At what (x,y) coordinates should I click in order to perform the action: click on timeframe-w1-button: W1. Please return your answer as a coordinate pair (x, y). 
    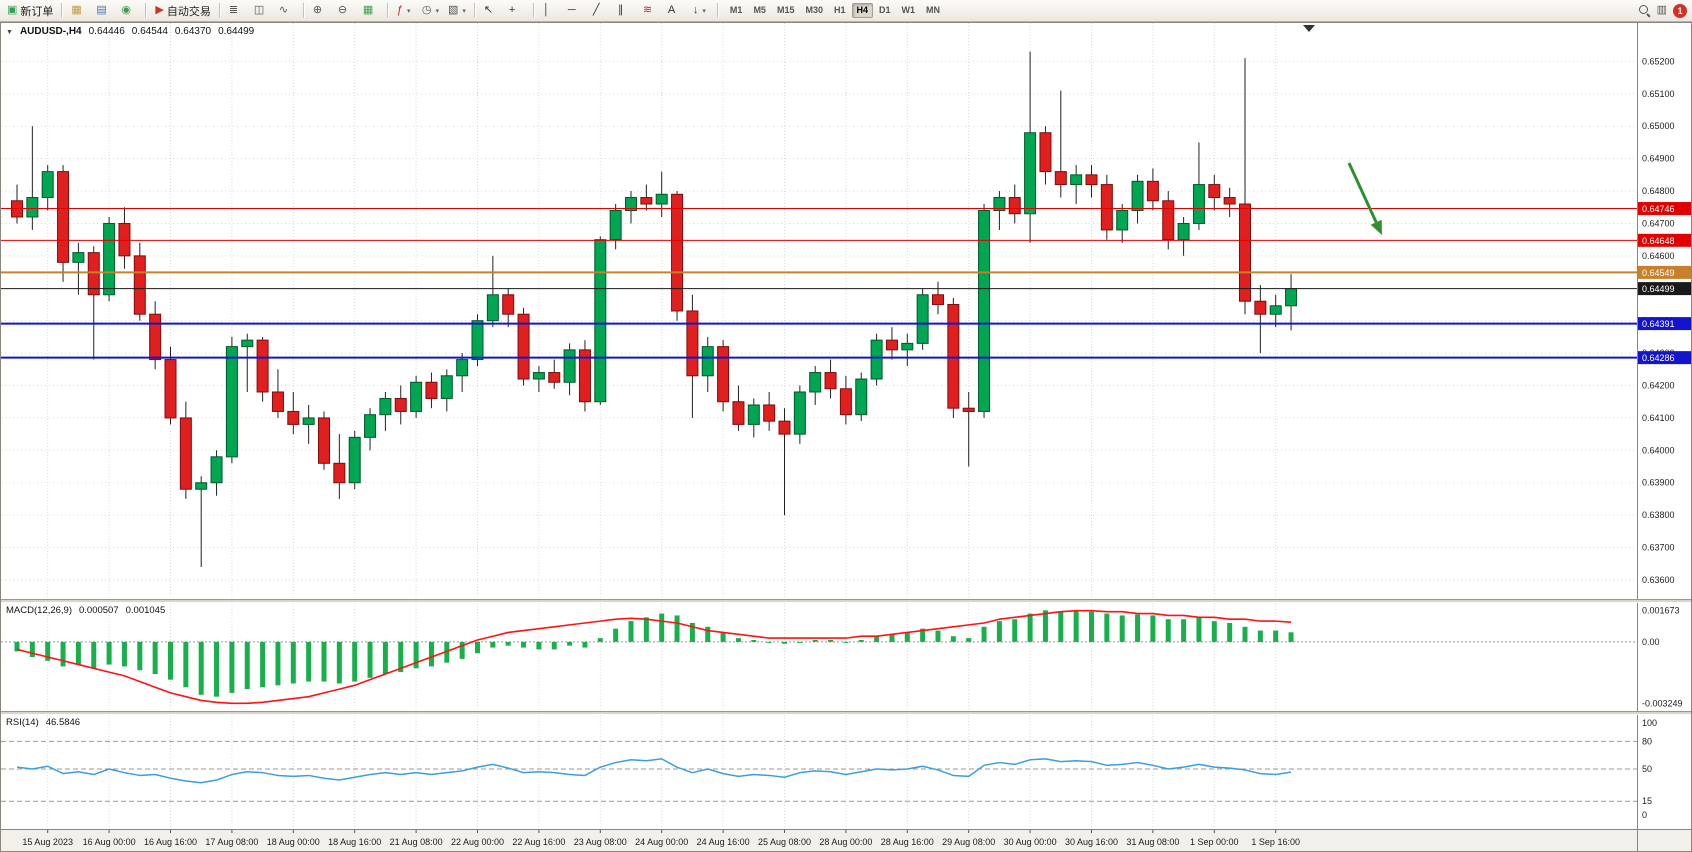
    Looking at the image, I should click on (908, 10).